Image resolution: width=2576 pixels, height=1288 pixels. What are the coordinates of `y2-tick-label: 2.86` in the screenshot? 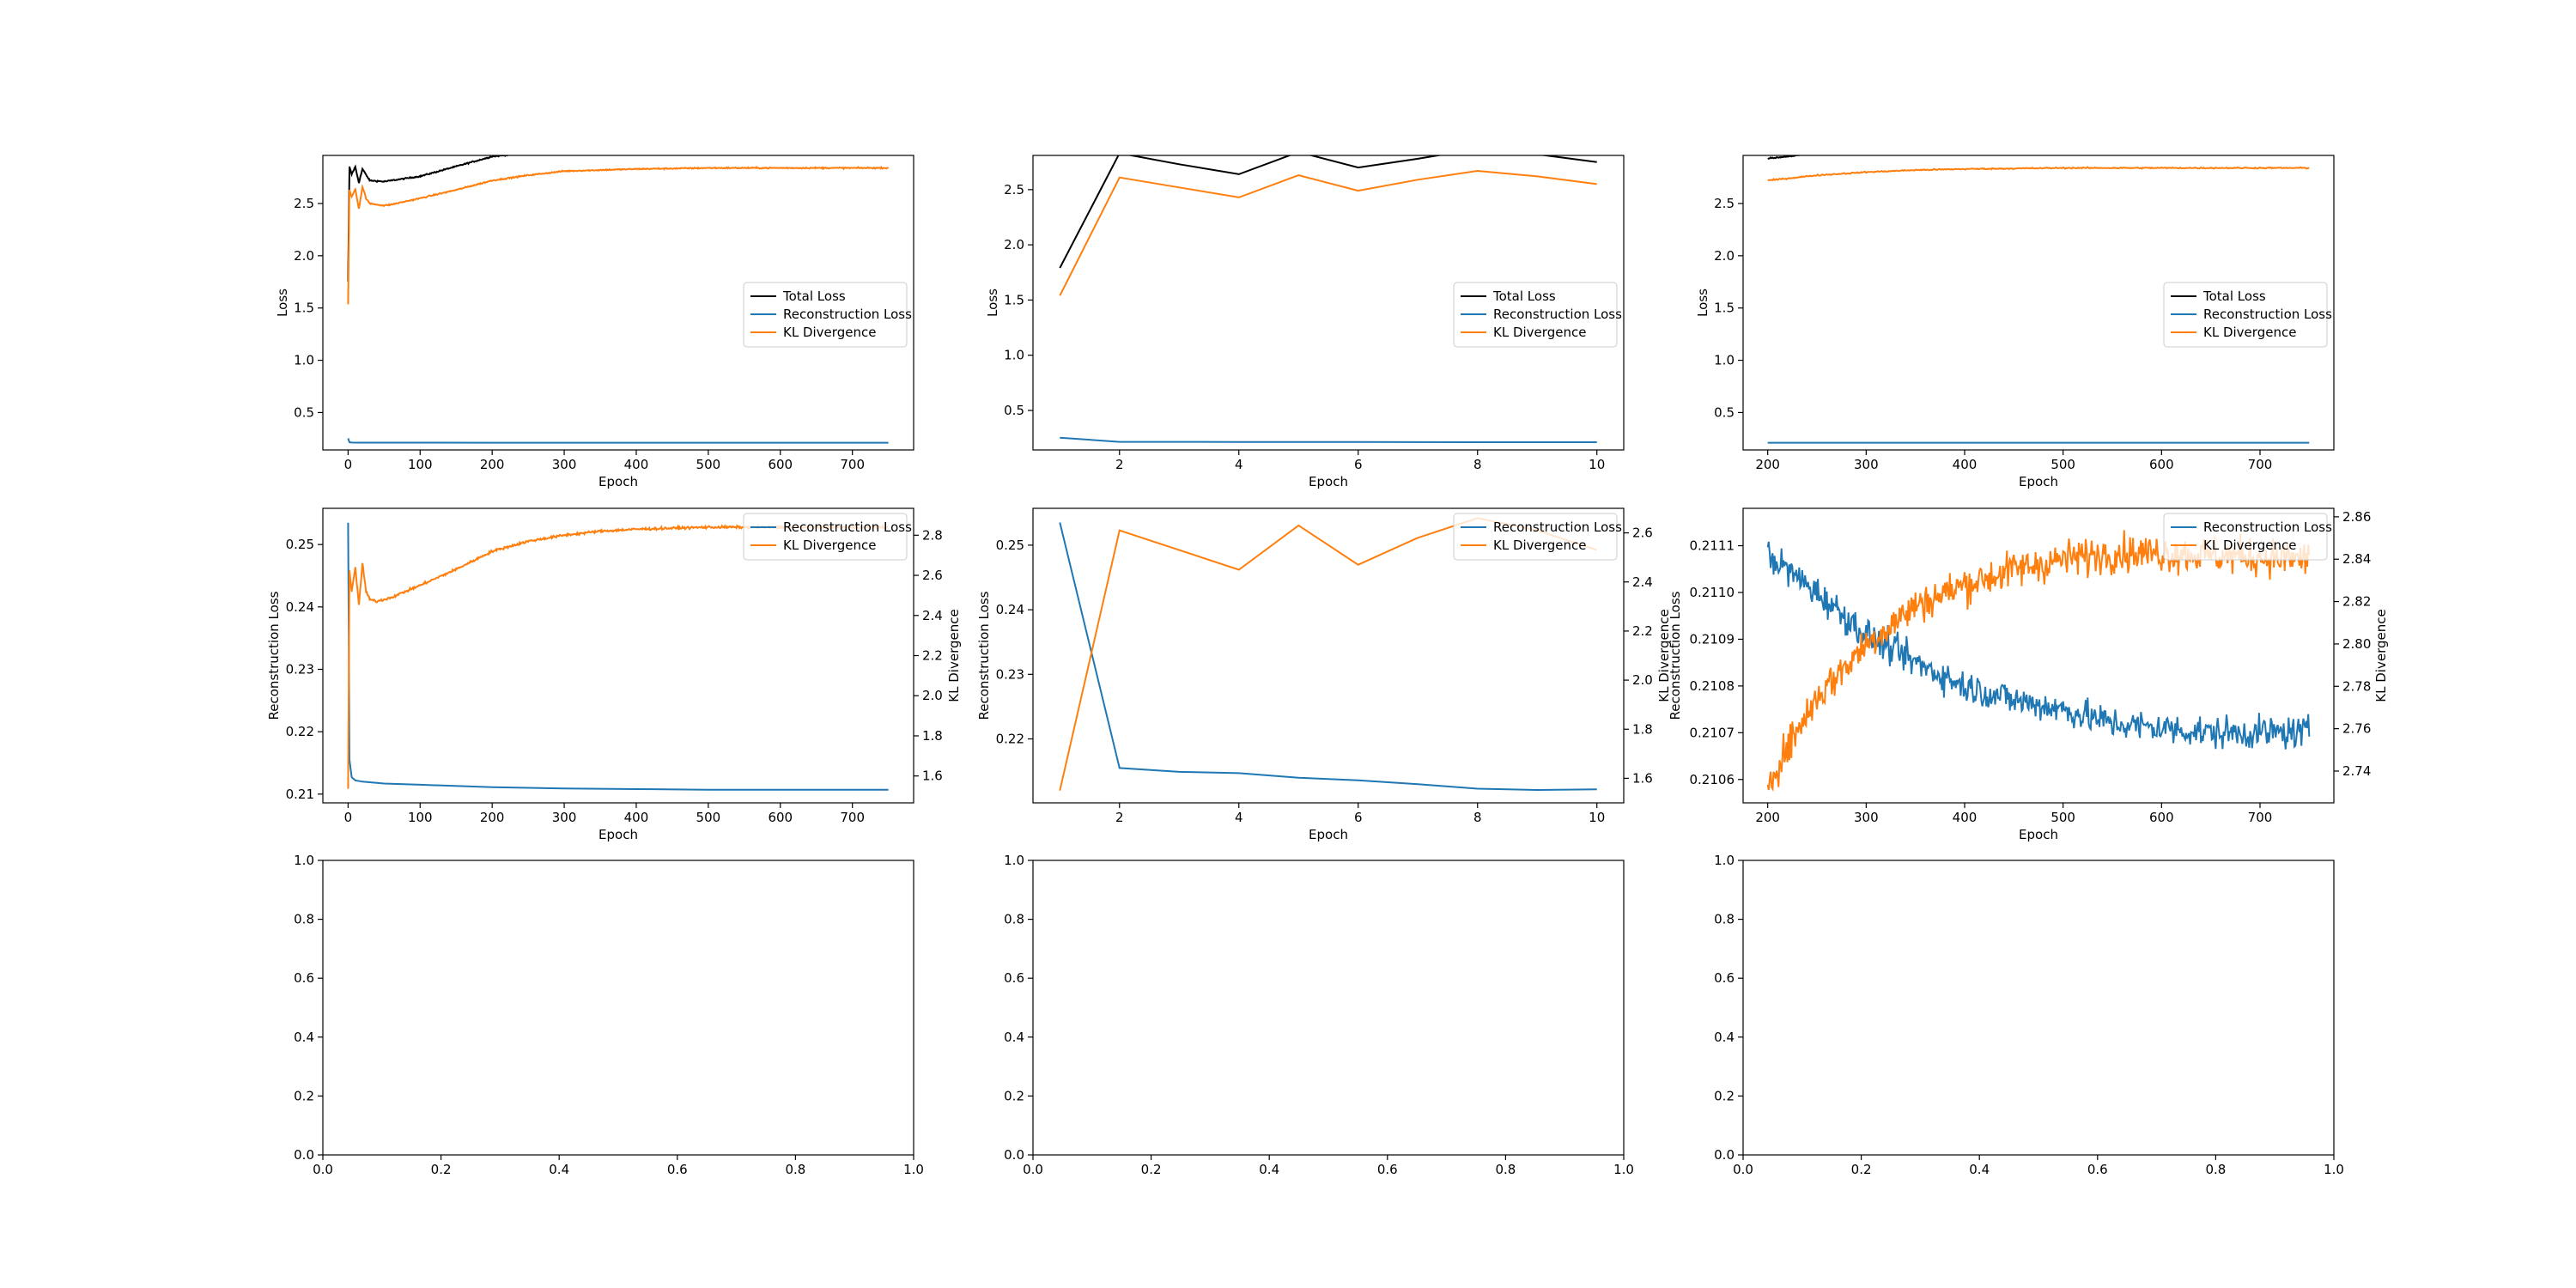 It's located at (2356, 517).